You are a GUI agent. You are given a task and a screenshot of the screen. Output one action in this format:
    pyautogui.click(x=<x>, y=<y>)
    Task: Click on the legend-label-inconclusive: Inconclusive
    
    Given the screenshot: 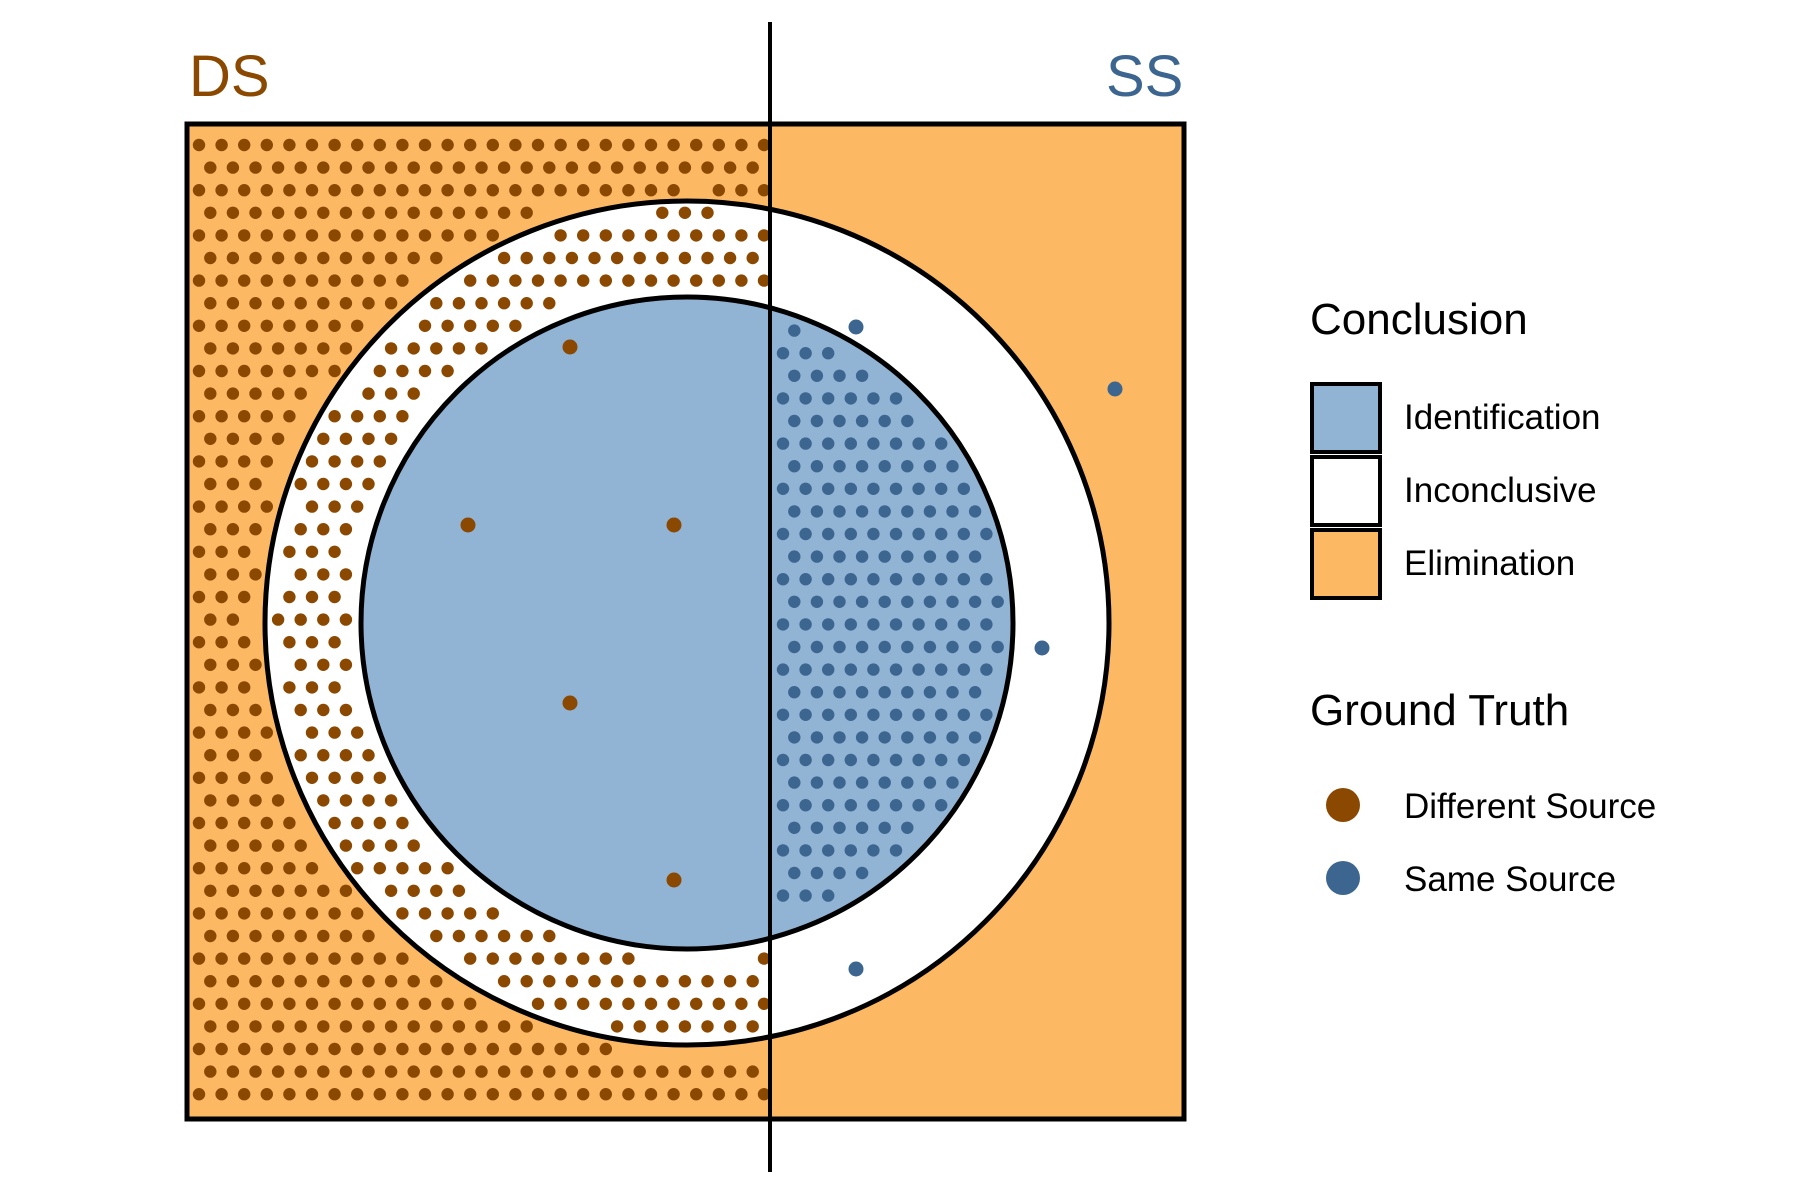 What is the action you would take?
    pyautogui.click(x=1500, y=490)
    